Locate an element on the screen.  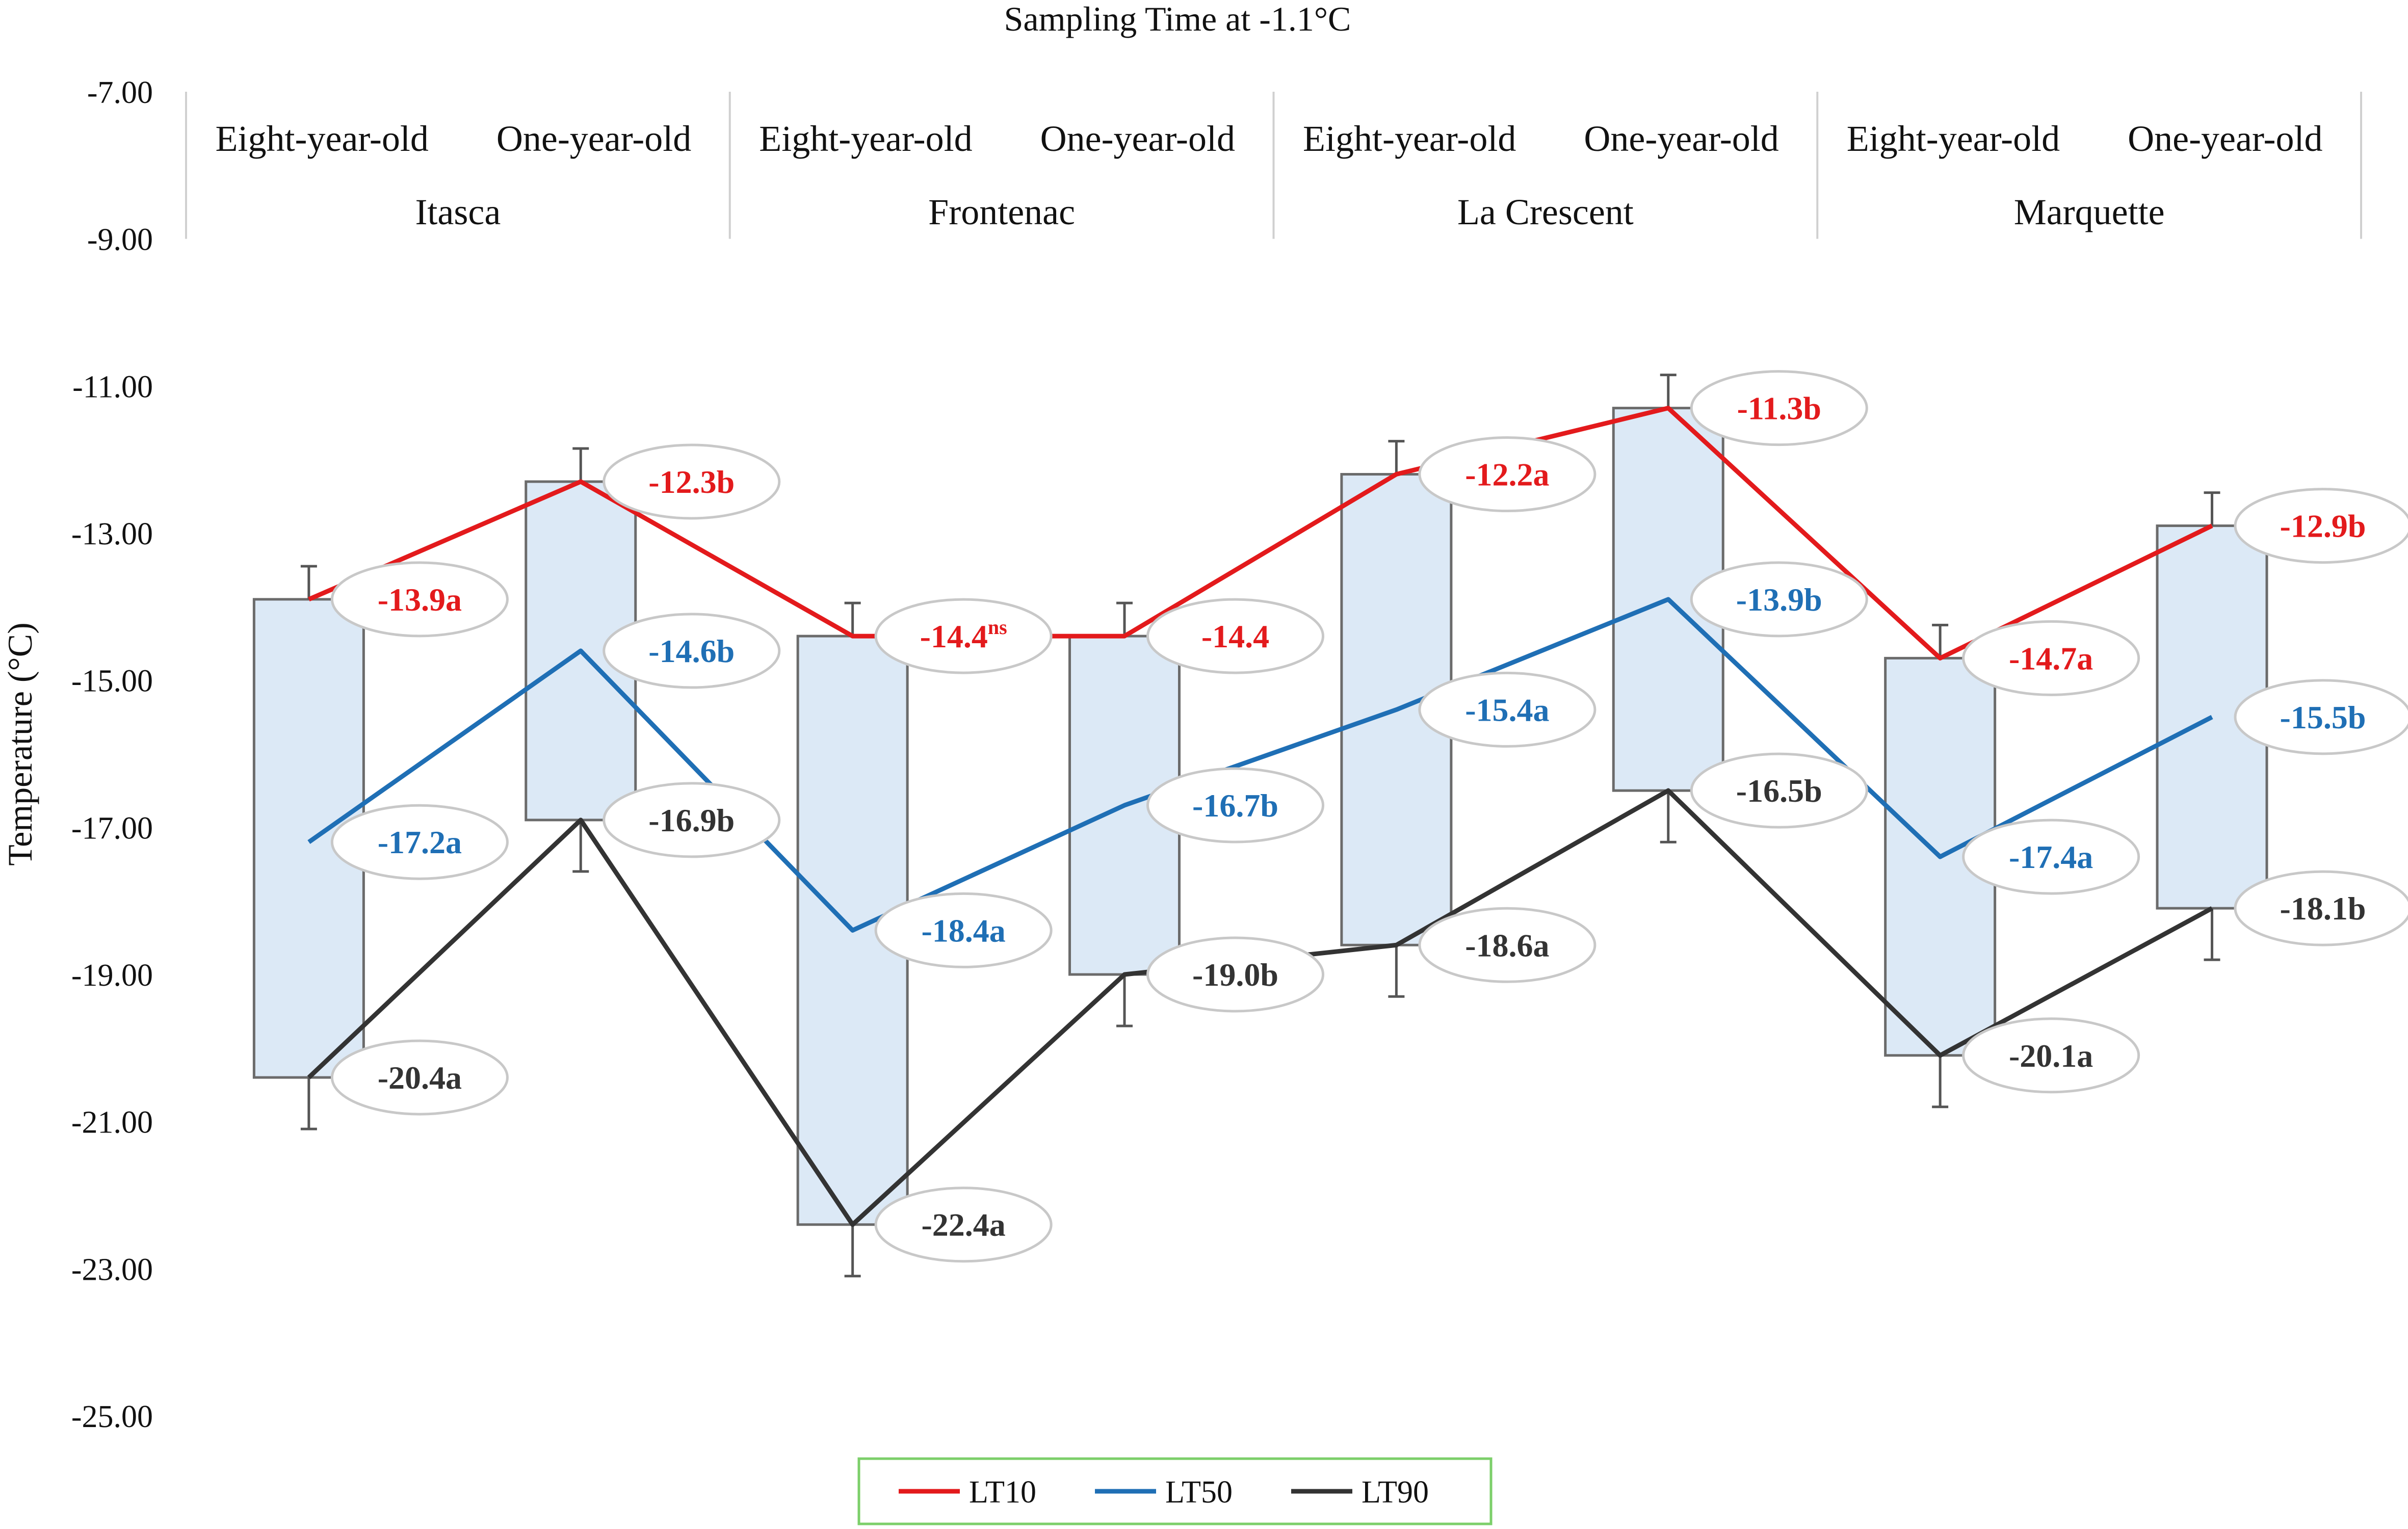
y-axis-label: Temperature (°C) is located at coordinates (20, 743).